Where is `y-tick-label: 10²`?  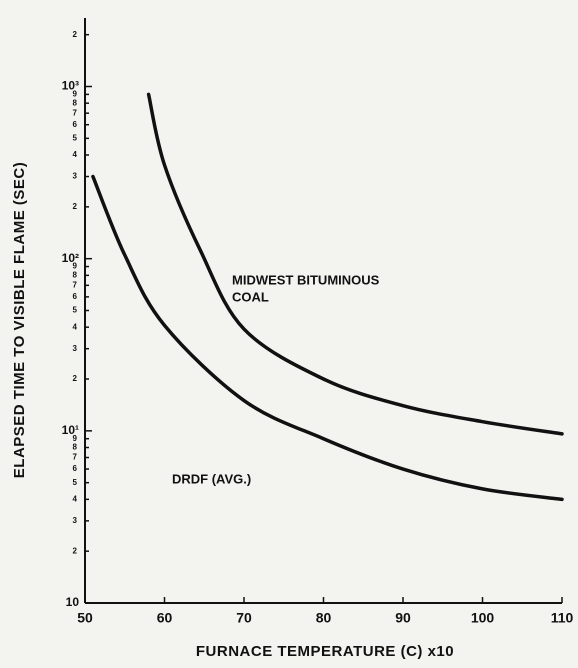
y-tick-label: 10² is located at coordinates (70, 258).